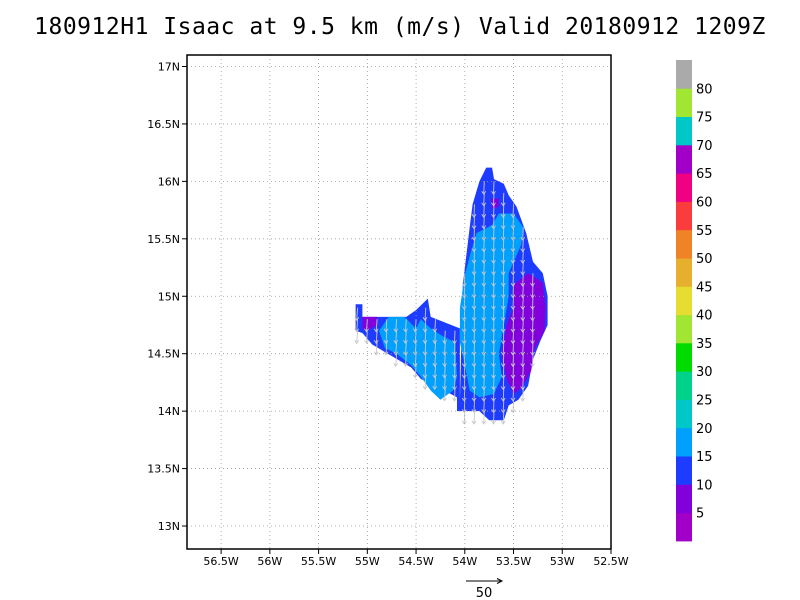  What do you see at coordinates (163, 469) in the screenshot?
I see `y-tick-label: 13.5N` at bounding box center [163, 469].